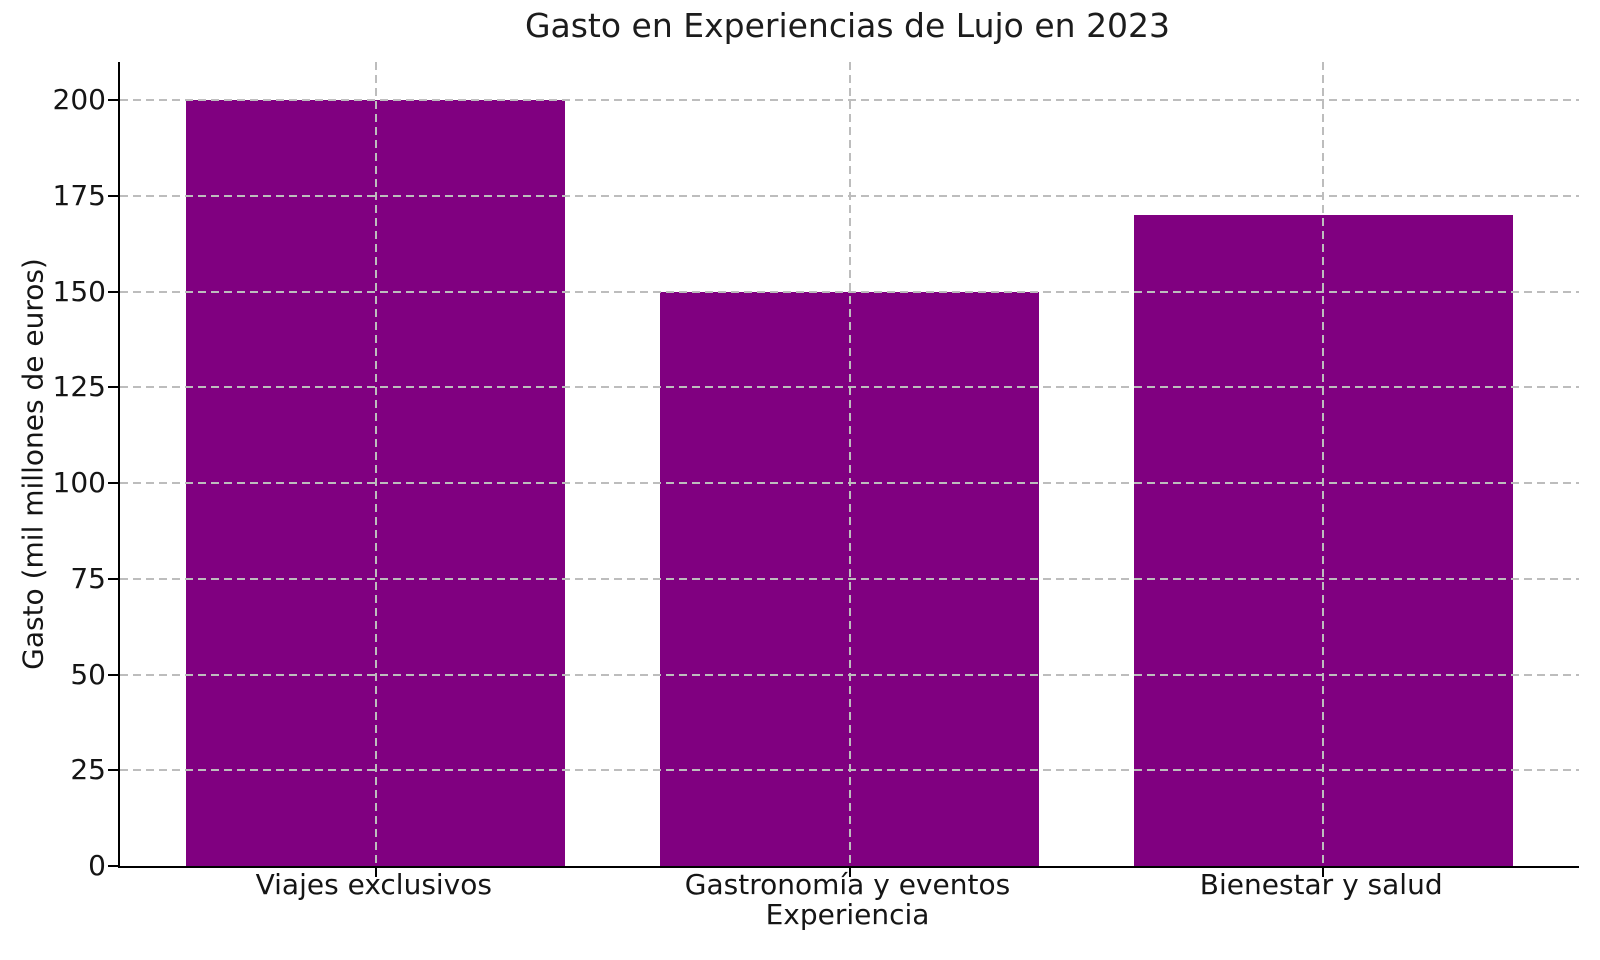  What do you see at coordinates (88, 578) in the screenshot?
I see `y-tick-label: 75` at bounding box center [88, 578].